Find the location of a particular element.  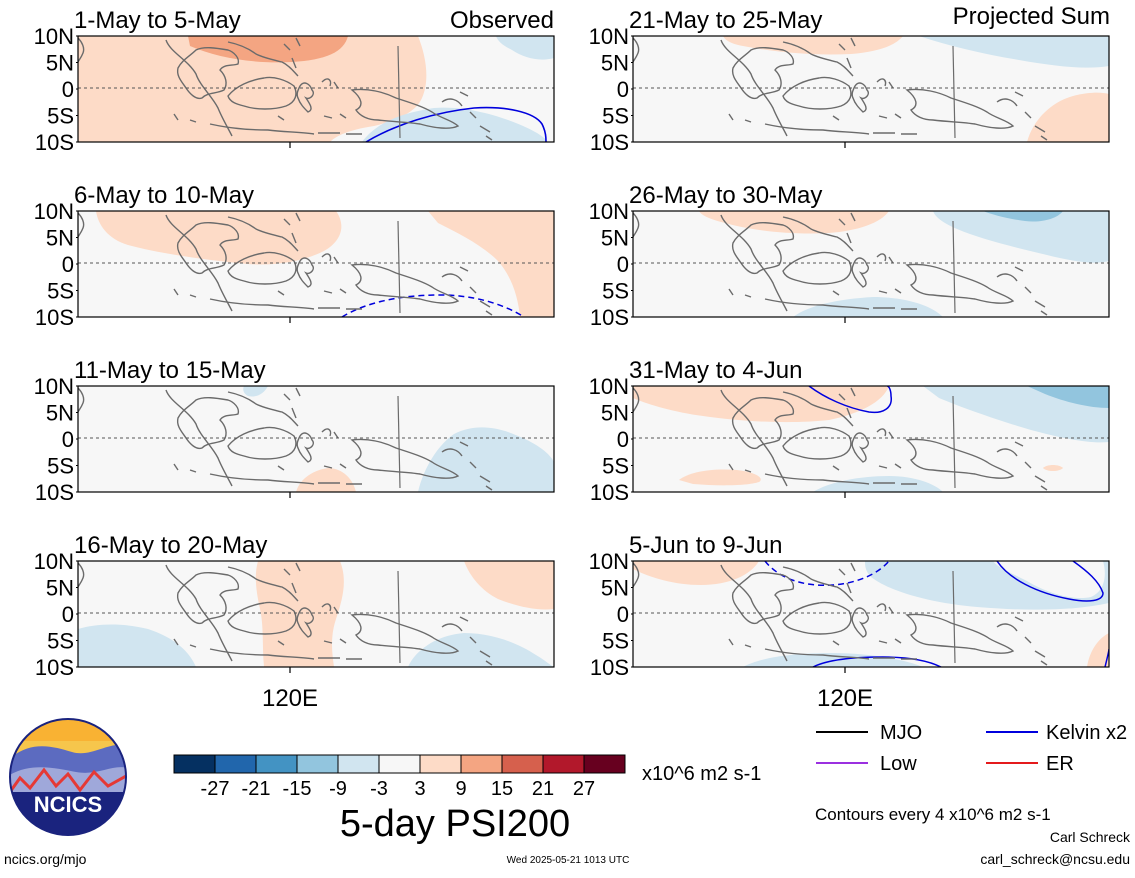

colorbar-label: 21 is located at coordinates (543, 789).